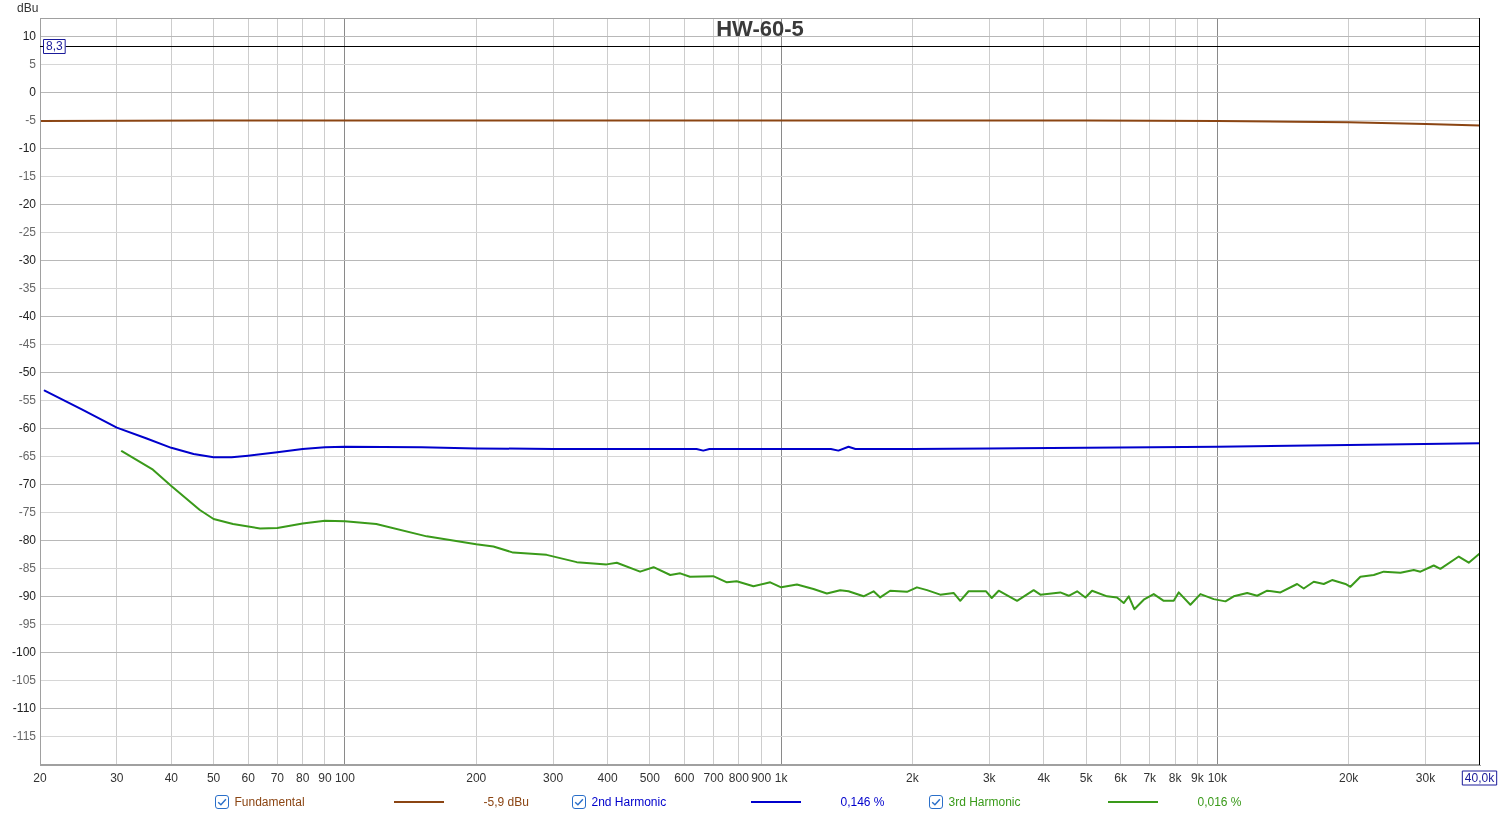  Describe the element at coordinates (1219, 802) in the screenshot. I see `text: 0,016 %` at that location.